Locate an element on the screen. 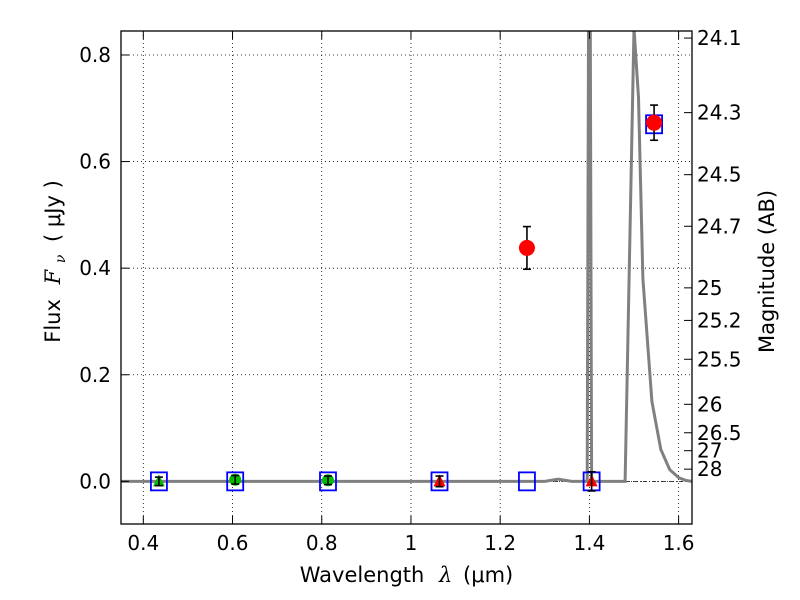 This screenshot has width=800, height=600. magnitude-tick-label: 24.5 is located at coordinates (719, 175).